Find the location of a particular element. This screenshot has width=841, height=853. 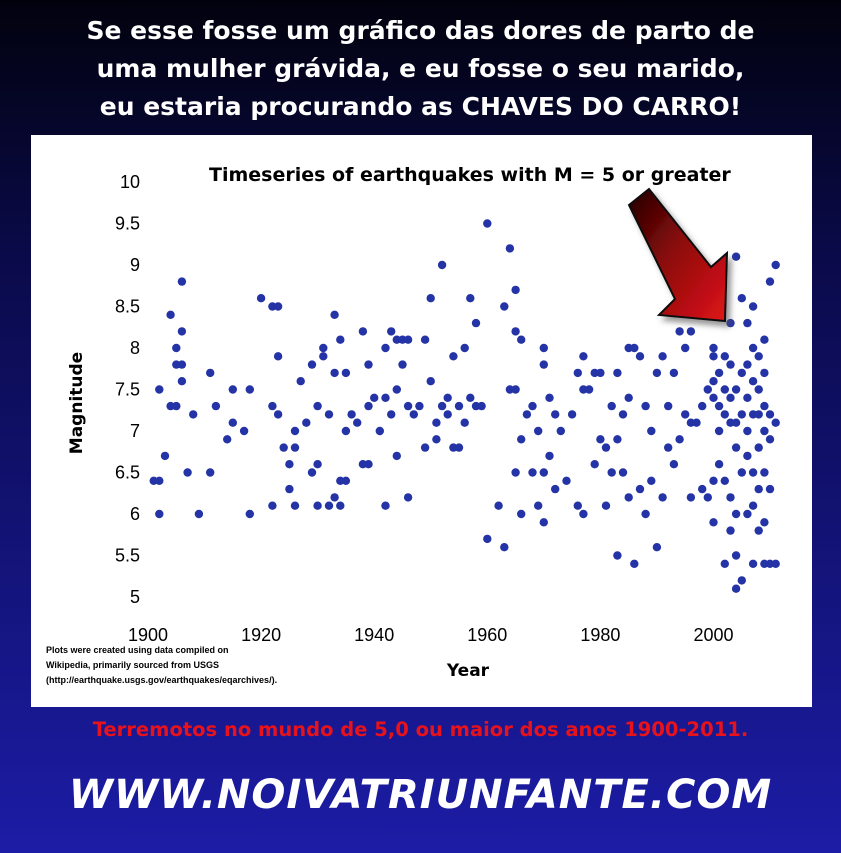

y-tick-label: 10 is located at coordinates (130, 182).